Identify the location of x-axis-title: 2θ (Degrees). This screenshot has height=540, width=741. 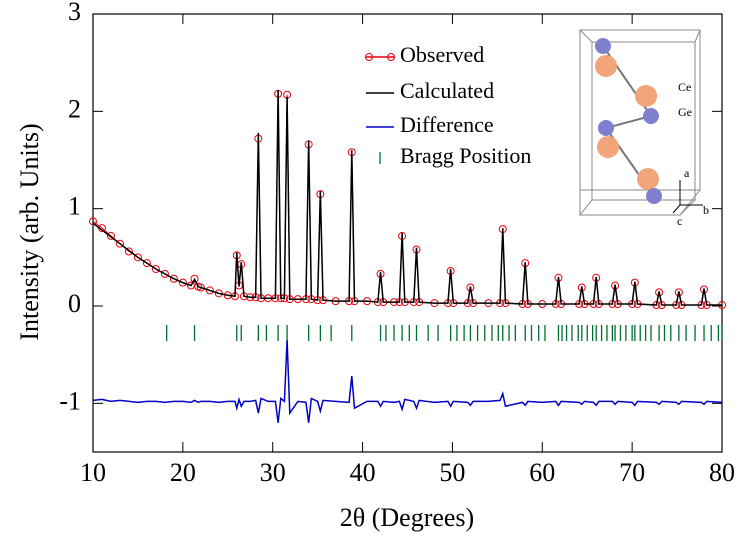
(407, 517).